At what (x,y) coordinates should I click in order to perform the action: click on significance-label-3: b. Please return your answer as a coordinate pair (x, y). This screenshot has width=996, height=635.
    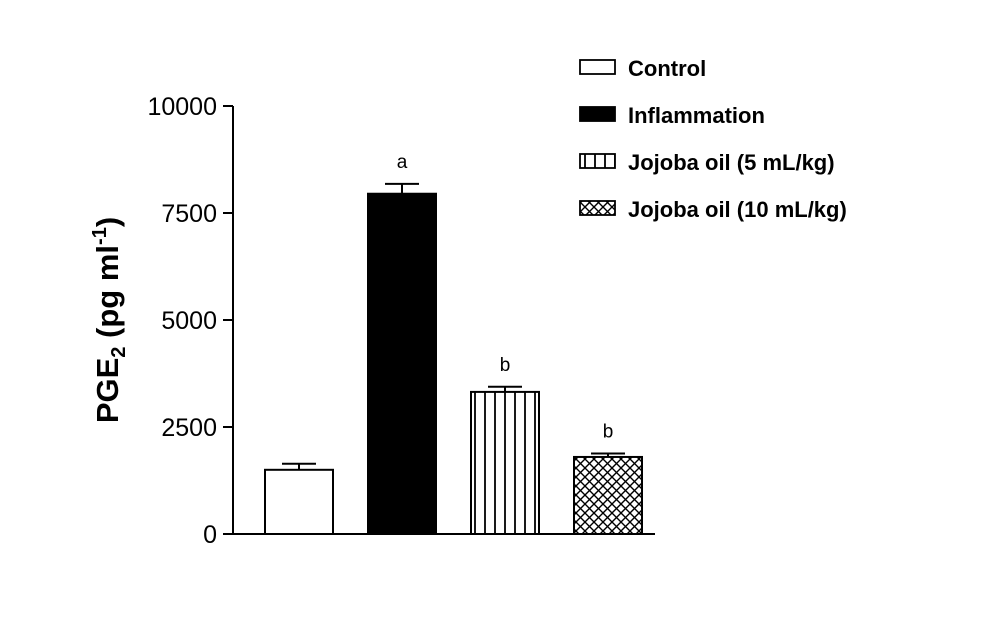
    Looking at the image, I should click on (608, 432).